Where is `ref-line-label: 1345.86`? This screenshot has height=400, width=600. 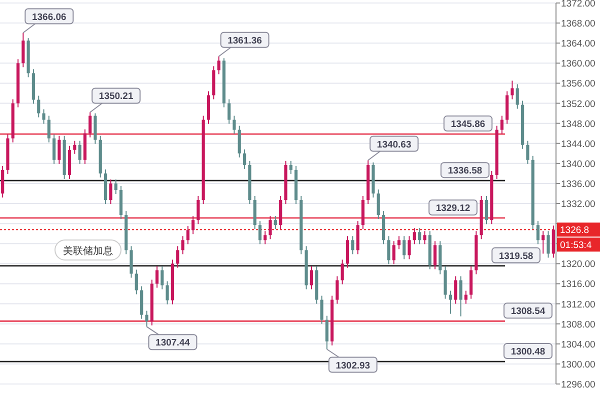
ref-line-label: 1345.86 is located at coordinates (468, 124).